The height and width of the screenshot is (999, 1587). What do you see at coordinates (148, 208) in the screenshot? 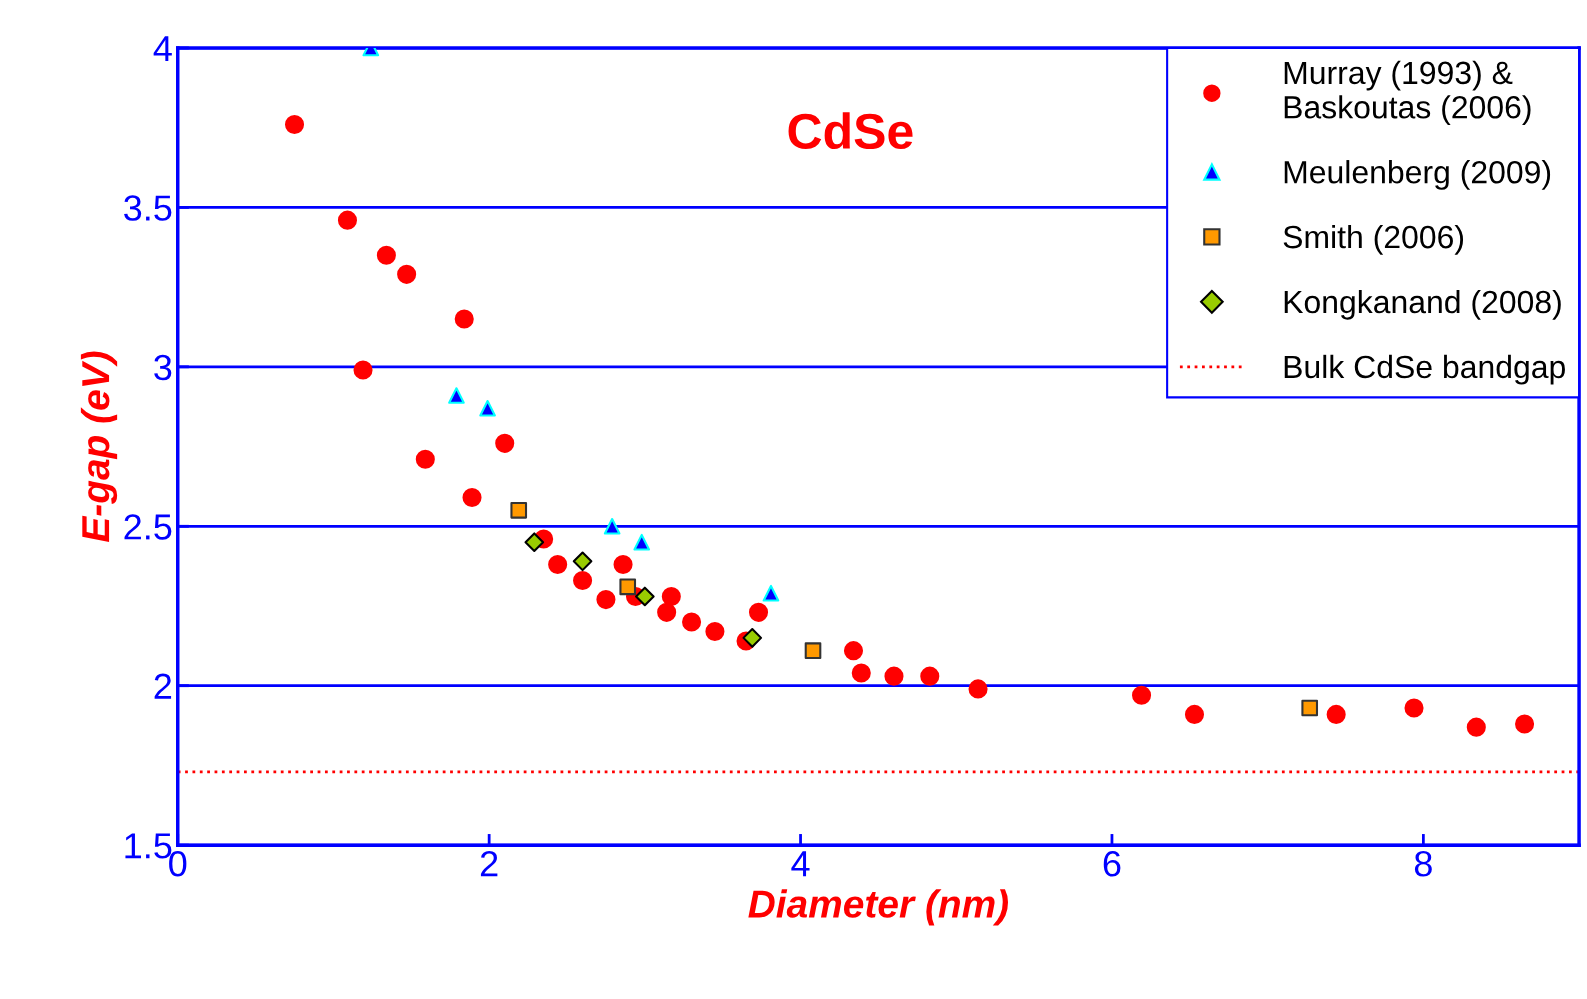
I see `y-tick-label: 3.5` at bounding box center [148, 208].